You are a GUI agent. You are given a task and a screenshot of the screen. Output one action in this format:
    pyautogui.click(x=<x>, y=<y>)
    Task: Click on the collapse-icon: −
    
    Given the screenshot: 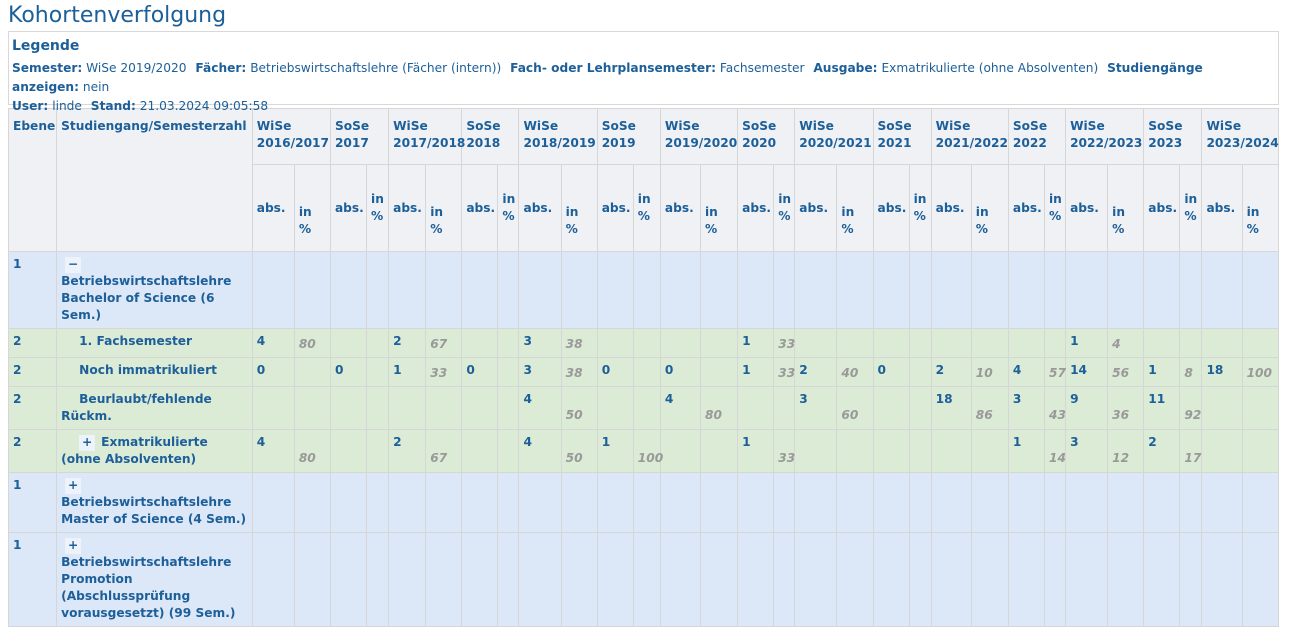 What is the action you would take?
    pyautogui.click(x=73, y=265)
    